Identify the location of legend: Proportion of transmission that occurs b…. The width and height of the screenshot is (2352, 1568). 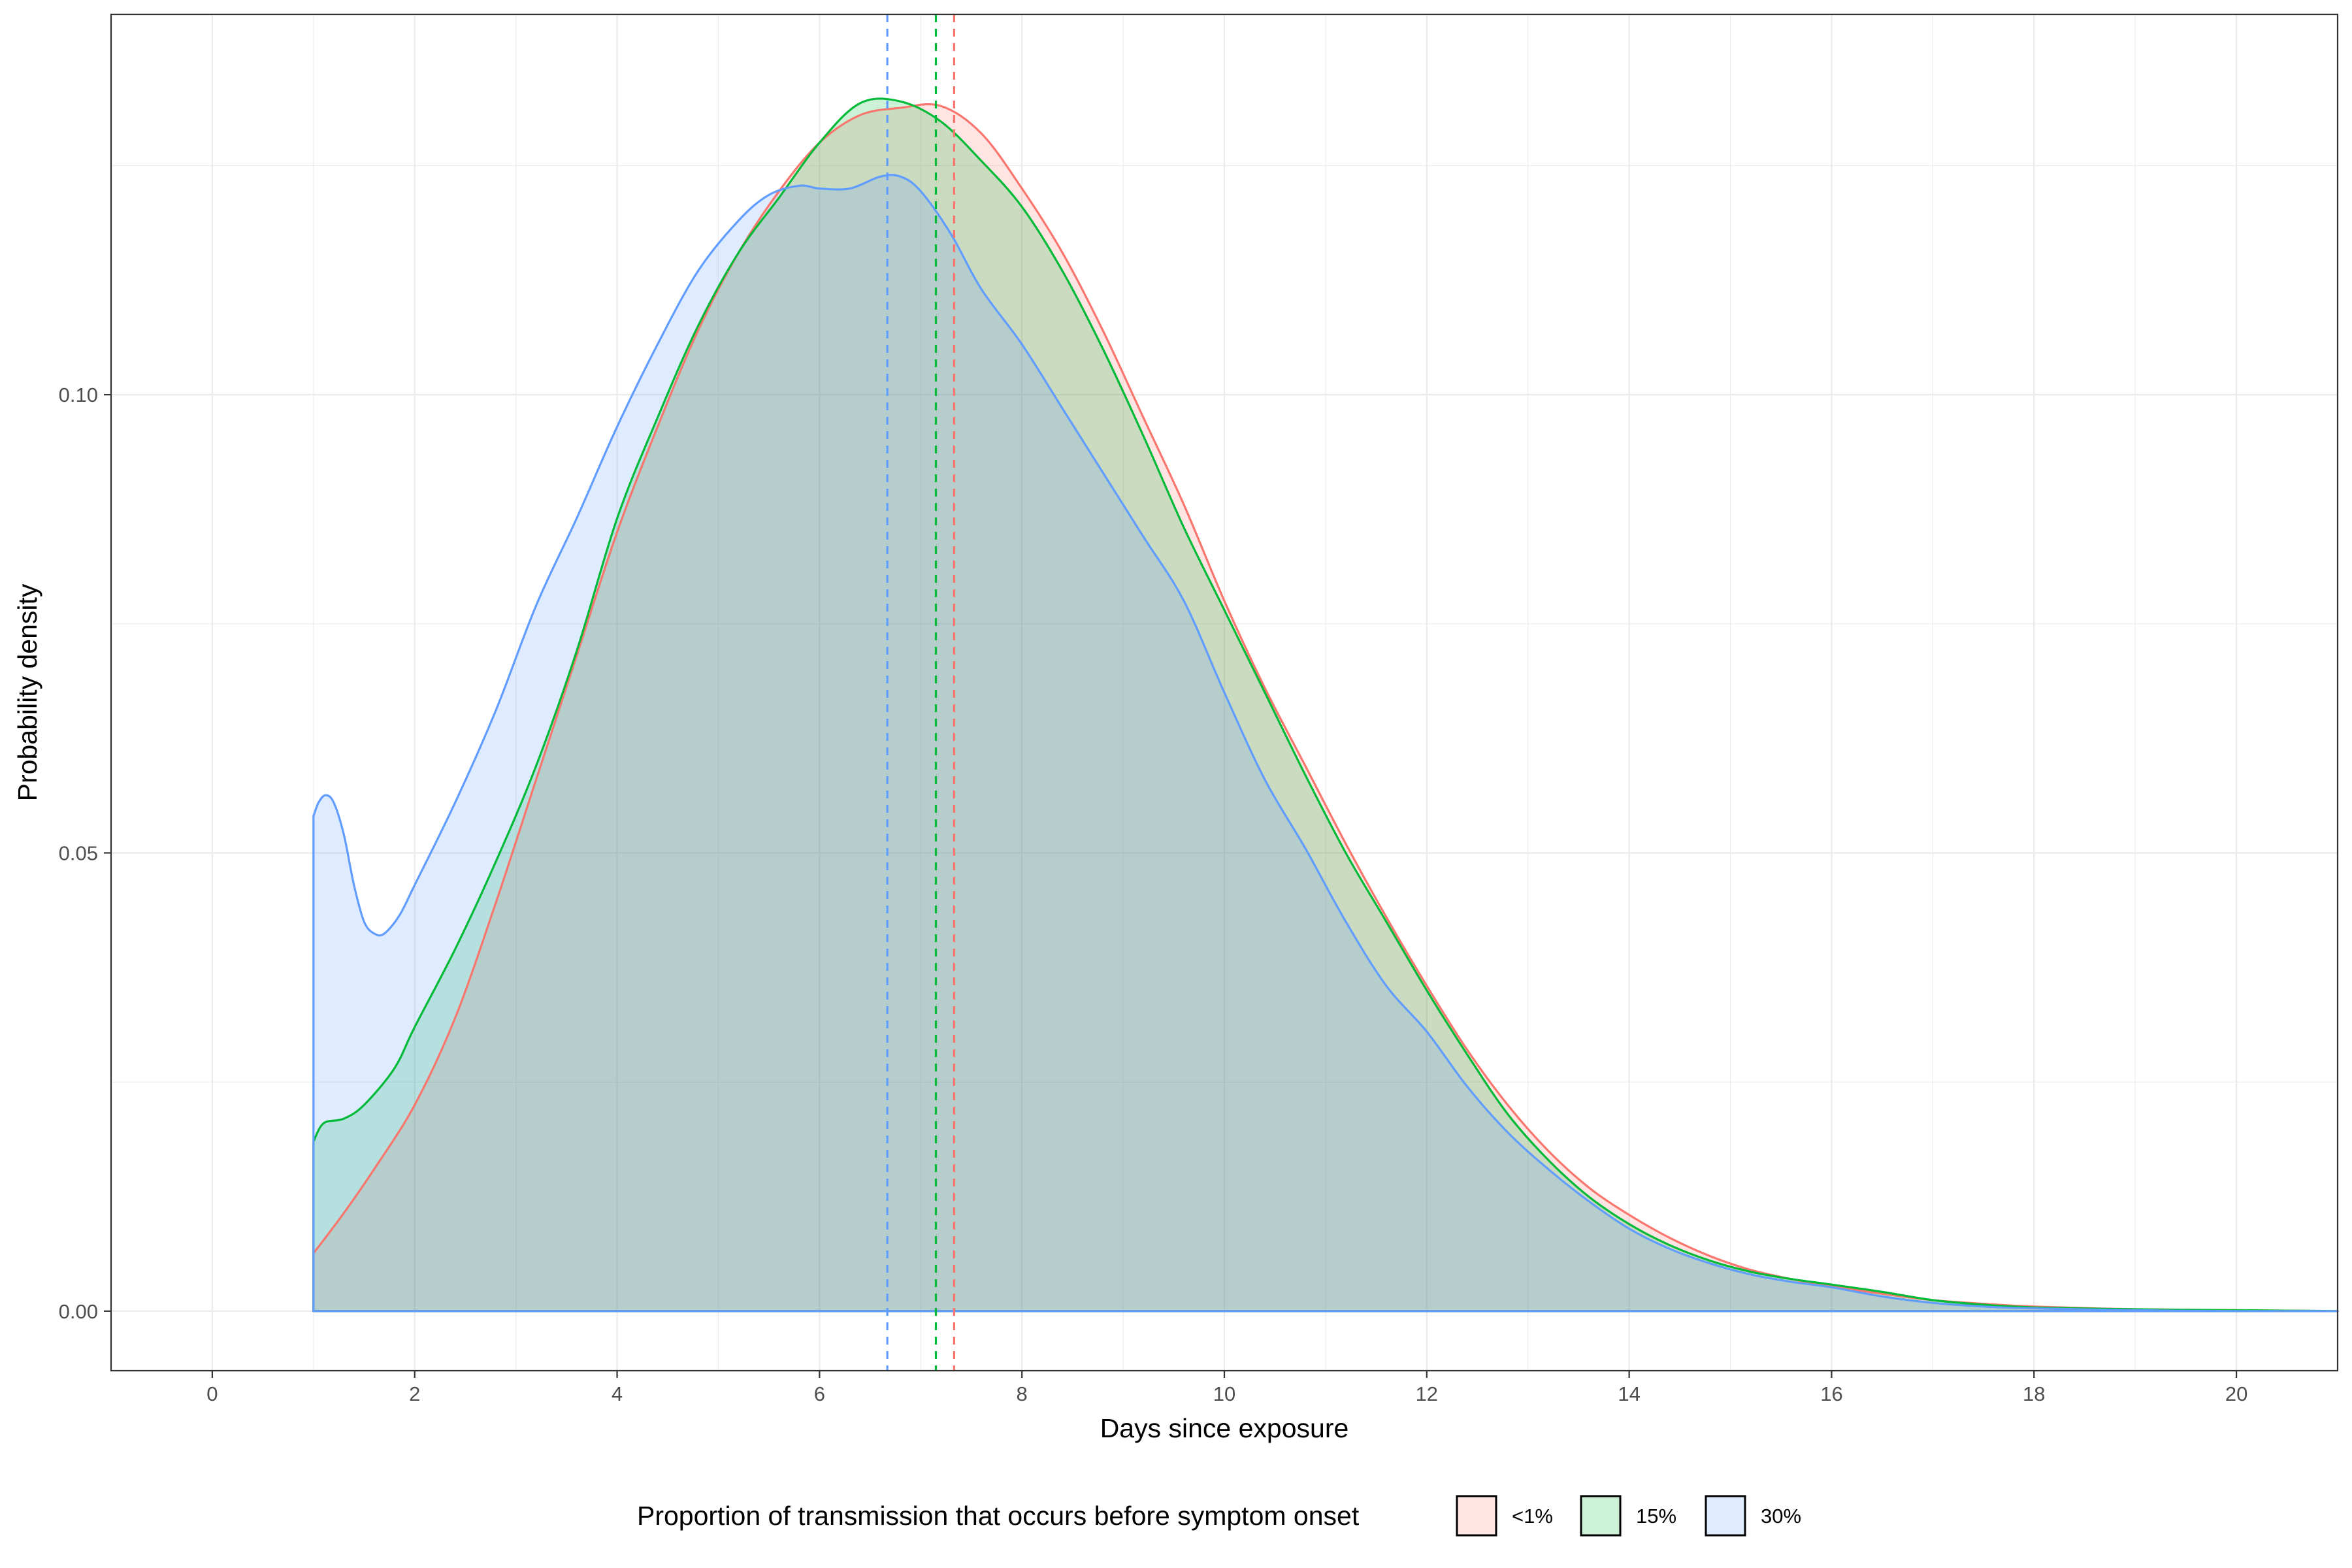
(1219, 1516).